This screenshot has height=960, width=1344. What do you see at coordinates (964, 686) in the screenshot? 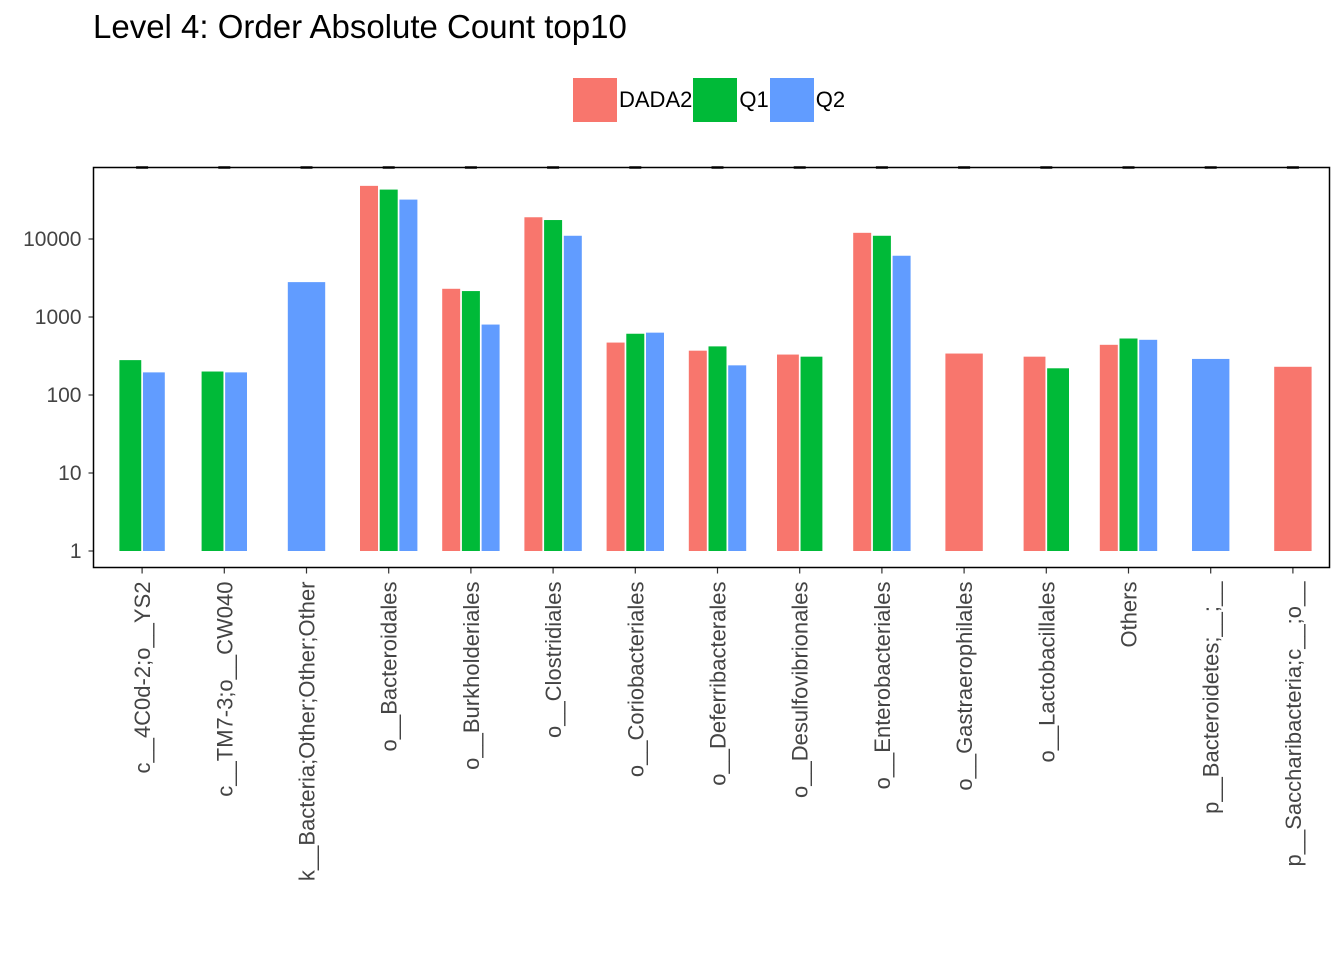
I see `x-tick-label: o__Gastraerophilales` at bounding box center [964, 686].